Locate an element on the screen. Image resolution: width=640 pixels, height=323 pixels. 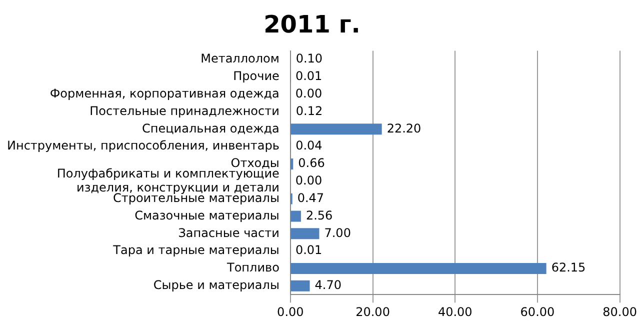
y-tick-label: Прочие is located at coordinates (256, 76).